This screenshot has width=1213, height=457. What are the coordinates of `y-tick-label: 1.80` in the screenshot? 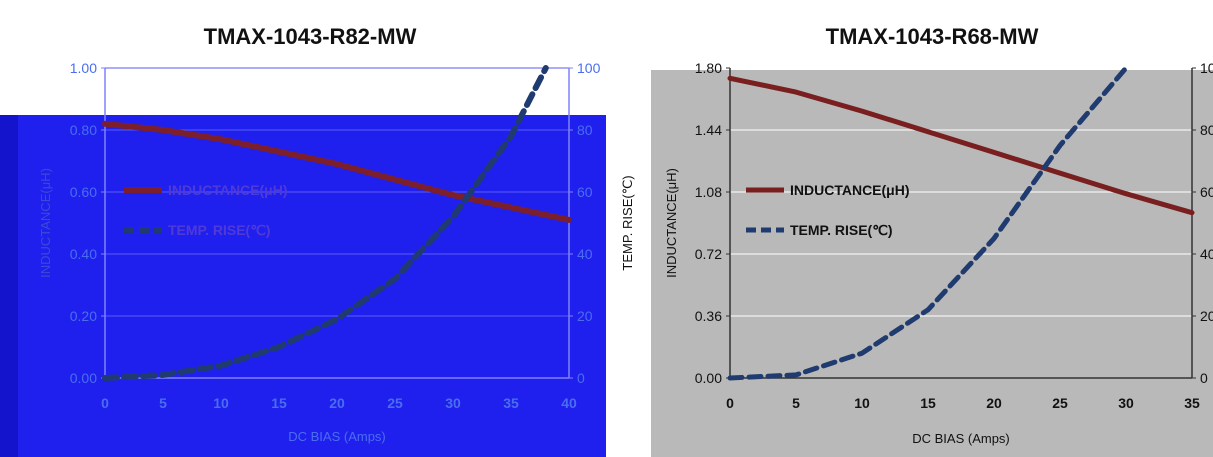 It's located at (708, 68).